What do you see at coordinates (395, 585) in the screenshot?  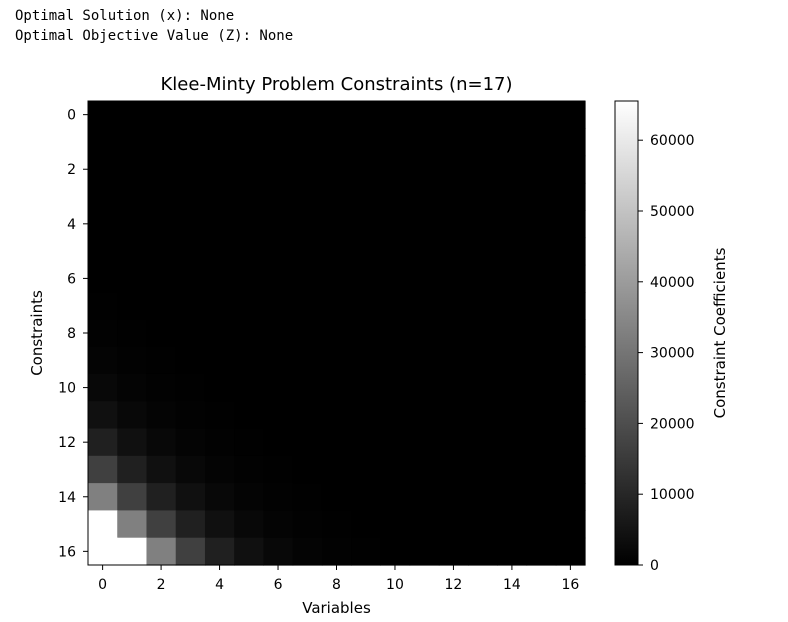 I see `x-tick-label: 10` at bounding box center [395, 585].